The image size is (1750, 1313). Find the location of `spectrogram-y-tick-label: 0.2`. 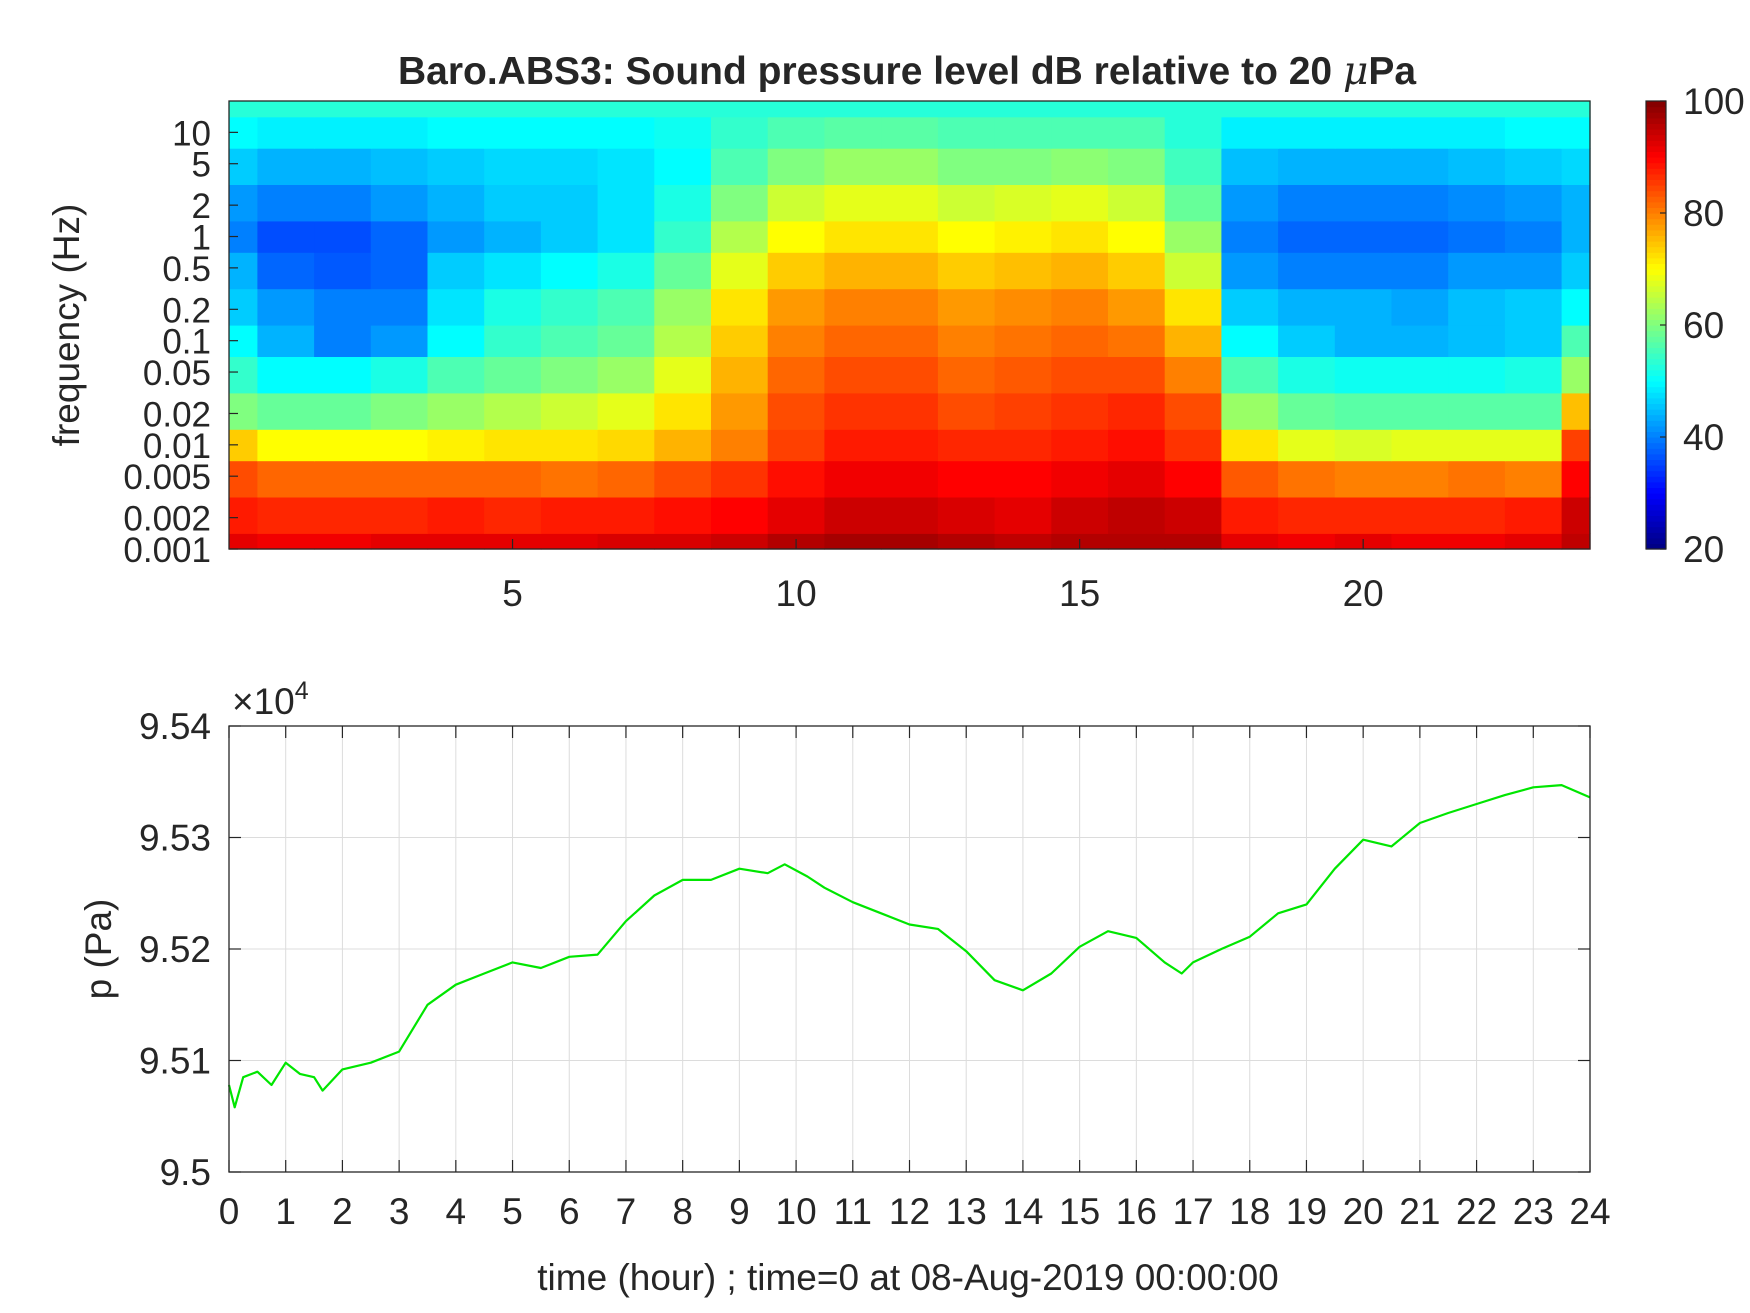

spectrogram-y-tick-label: 0.2 is located at coordinates (186, 310).